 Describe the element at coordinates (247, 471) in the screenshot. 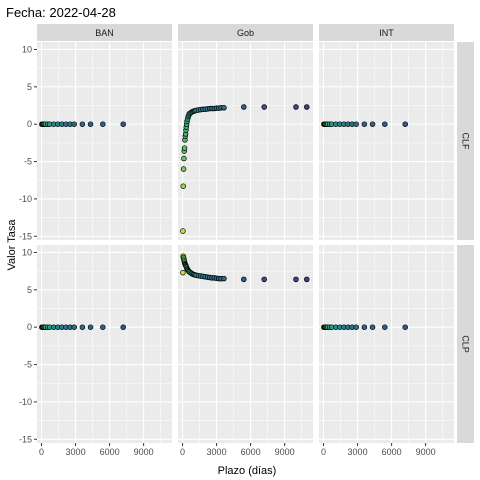

I see `x-axis-title: Plazo (días)` at that location.